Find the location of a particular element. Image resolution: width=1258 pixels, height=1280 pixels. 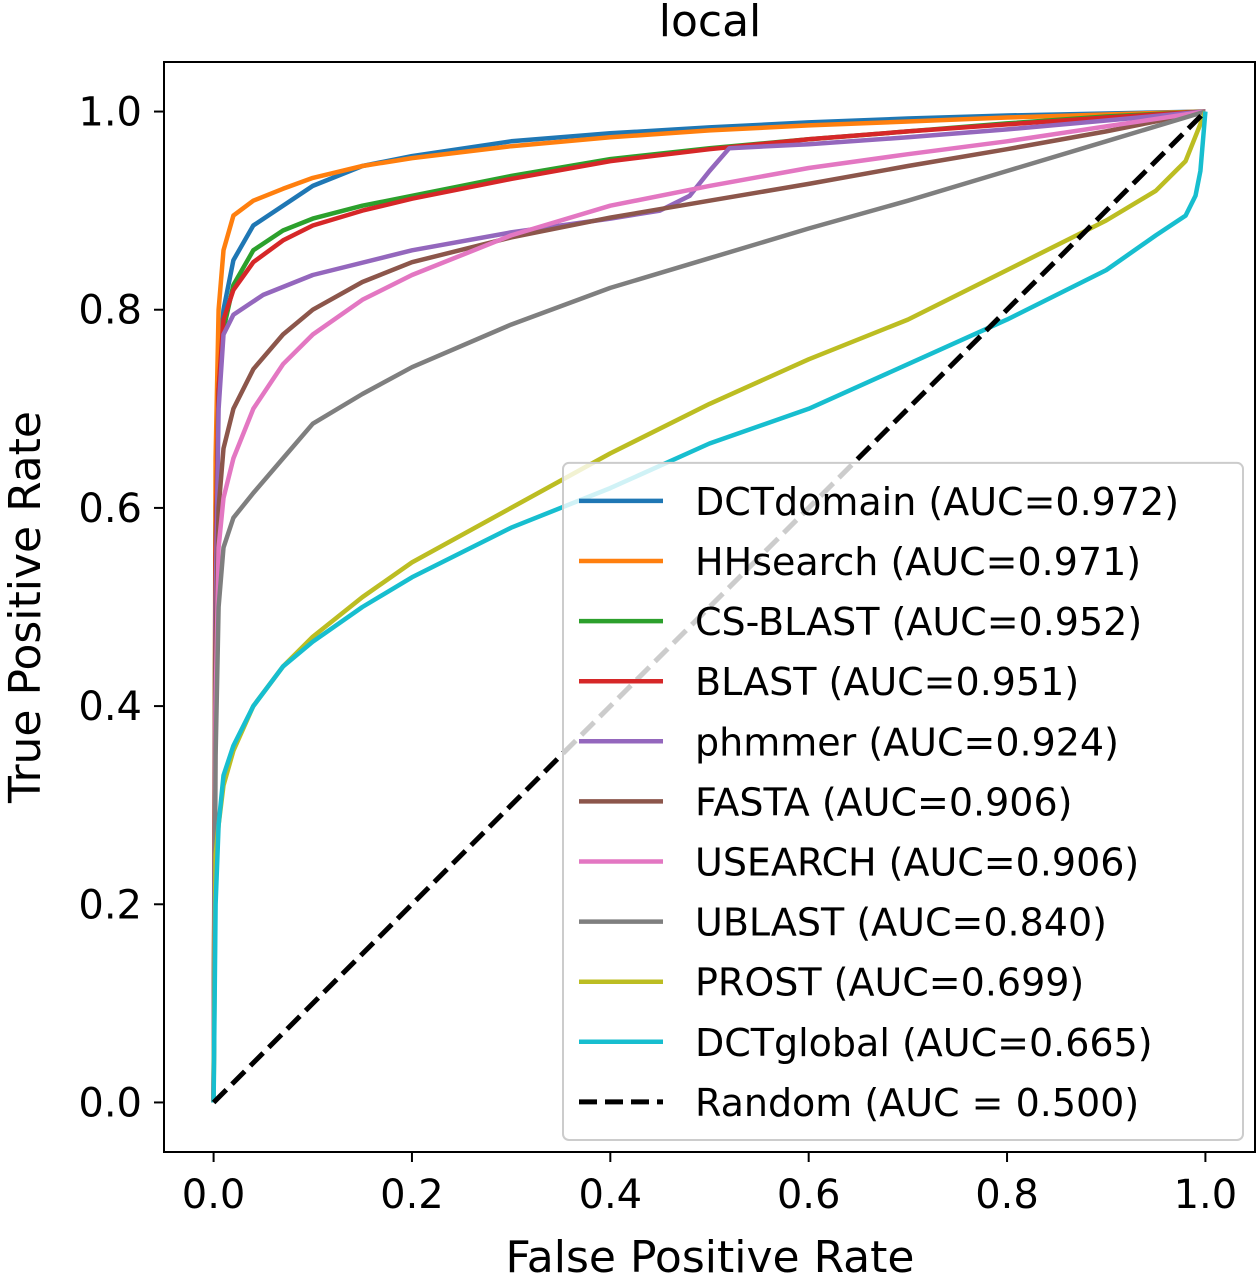

y-tick-label-3: 0.6 is located at coordinates (110, 509).